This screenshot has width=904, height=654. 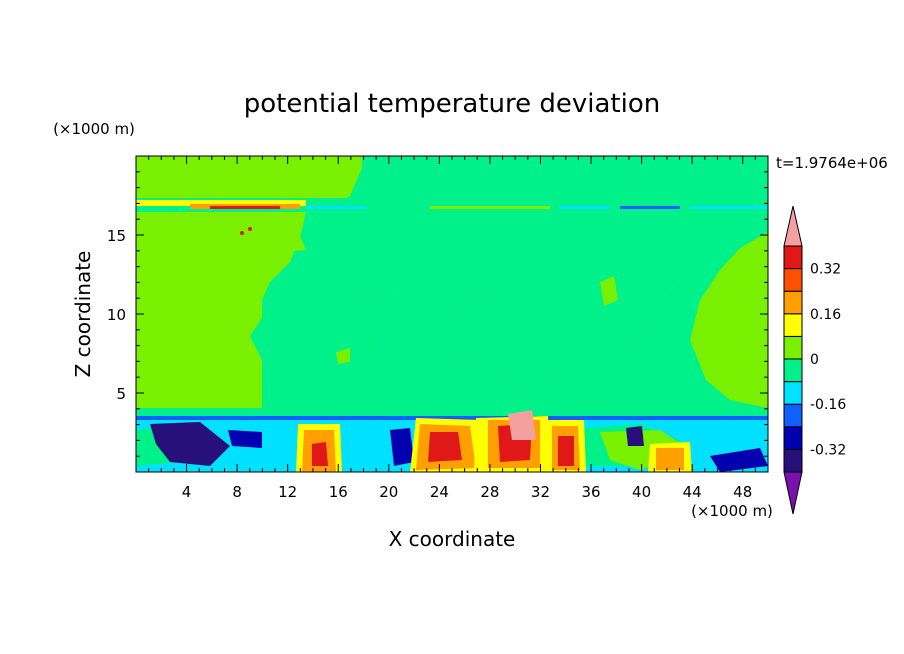 What do you see at coordinates (439, 492) in the screenshot?
I see `x-tick-label: 24` at bounding box center [439, 492].